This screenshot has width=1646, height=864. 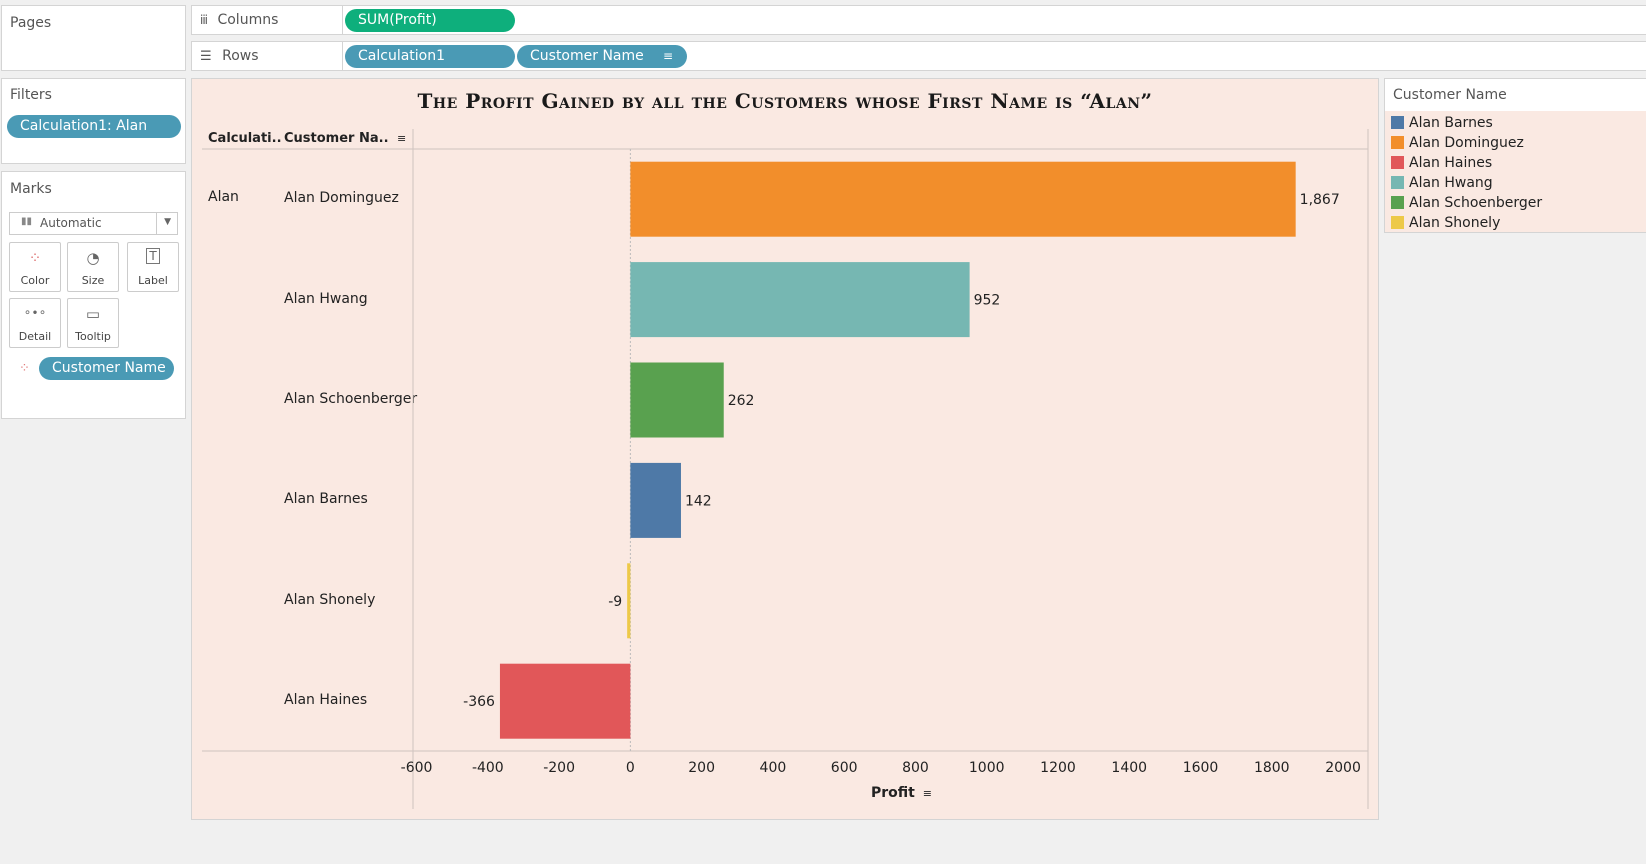 I want to click on filters-title: Filters, so click(x=31, y=95).